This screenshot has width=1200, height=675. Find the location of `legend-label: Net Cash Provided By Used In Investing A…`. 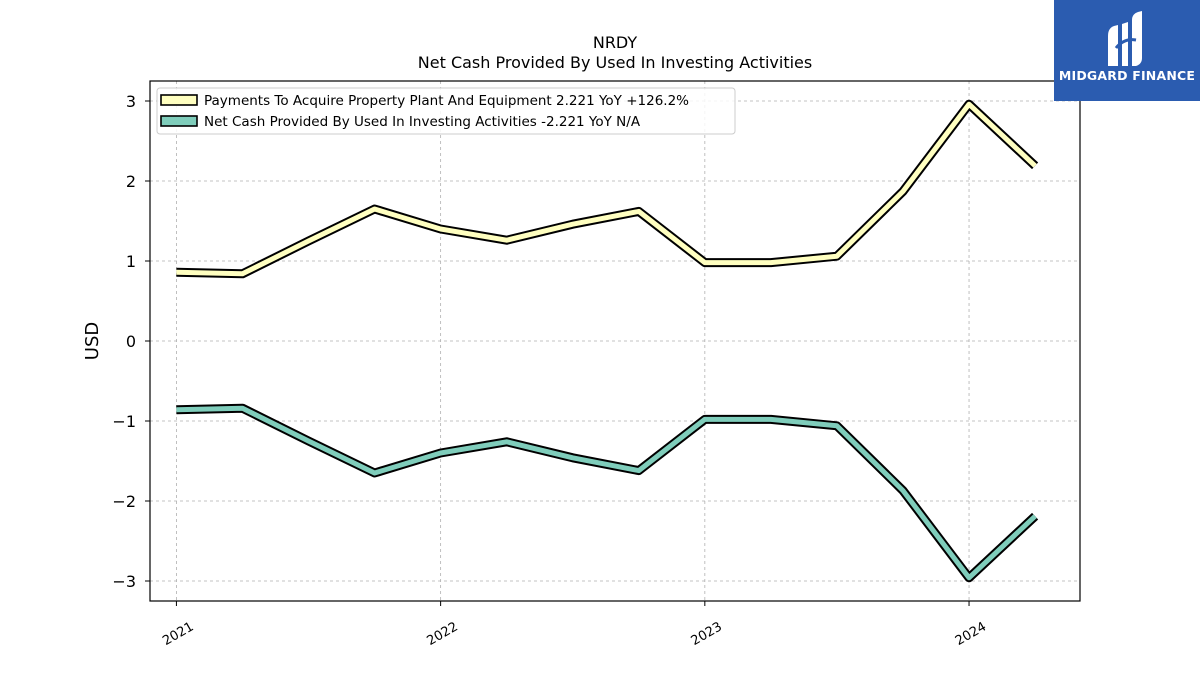

legend-label: Net Cash Provided By Used In Investing A… is located at coordinates (422, 122).